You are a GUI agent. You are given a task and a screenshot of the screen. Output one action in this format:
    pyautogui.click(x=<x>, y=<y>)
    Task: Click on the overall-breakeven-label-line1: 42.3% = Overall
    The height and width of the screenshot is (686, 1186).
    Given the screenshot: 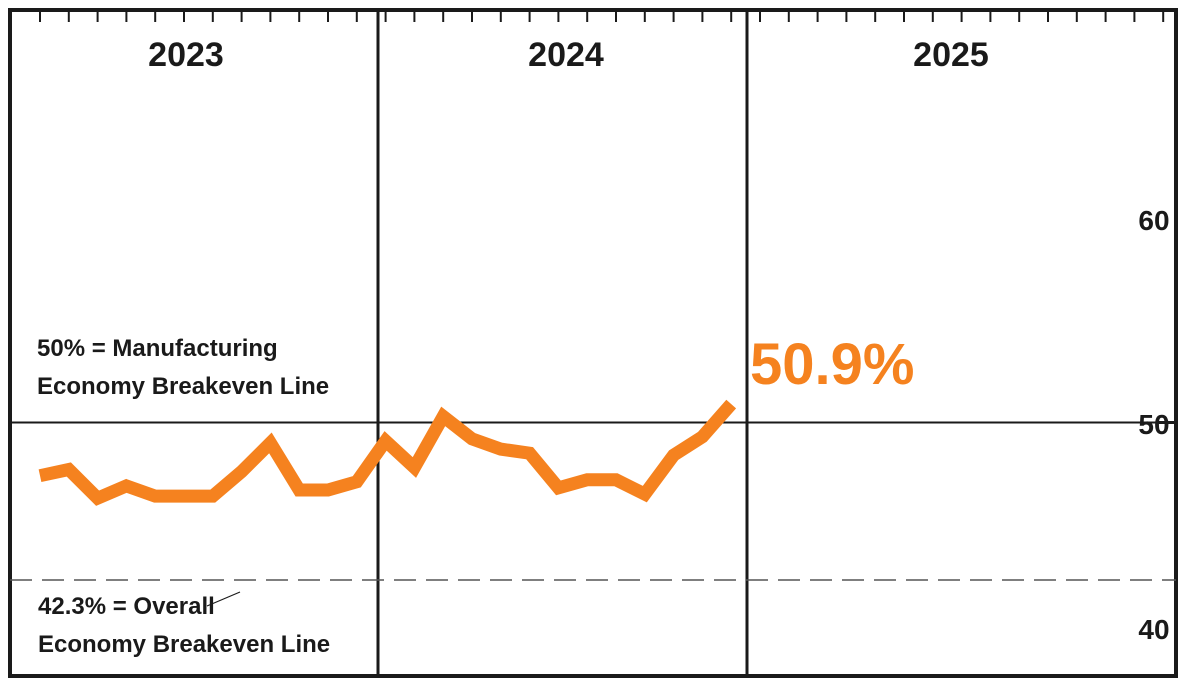 What is the action you would take?
    pyautogui.click(x=126, y=606)
    